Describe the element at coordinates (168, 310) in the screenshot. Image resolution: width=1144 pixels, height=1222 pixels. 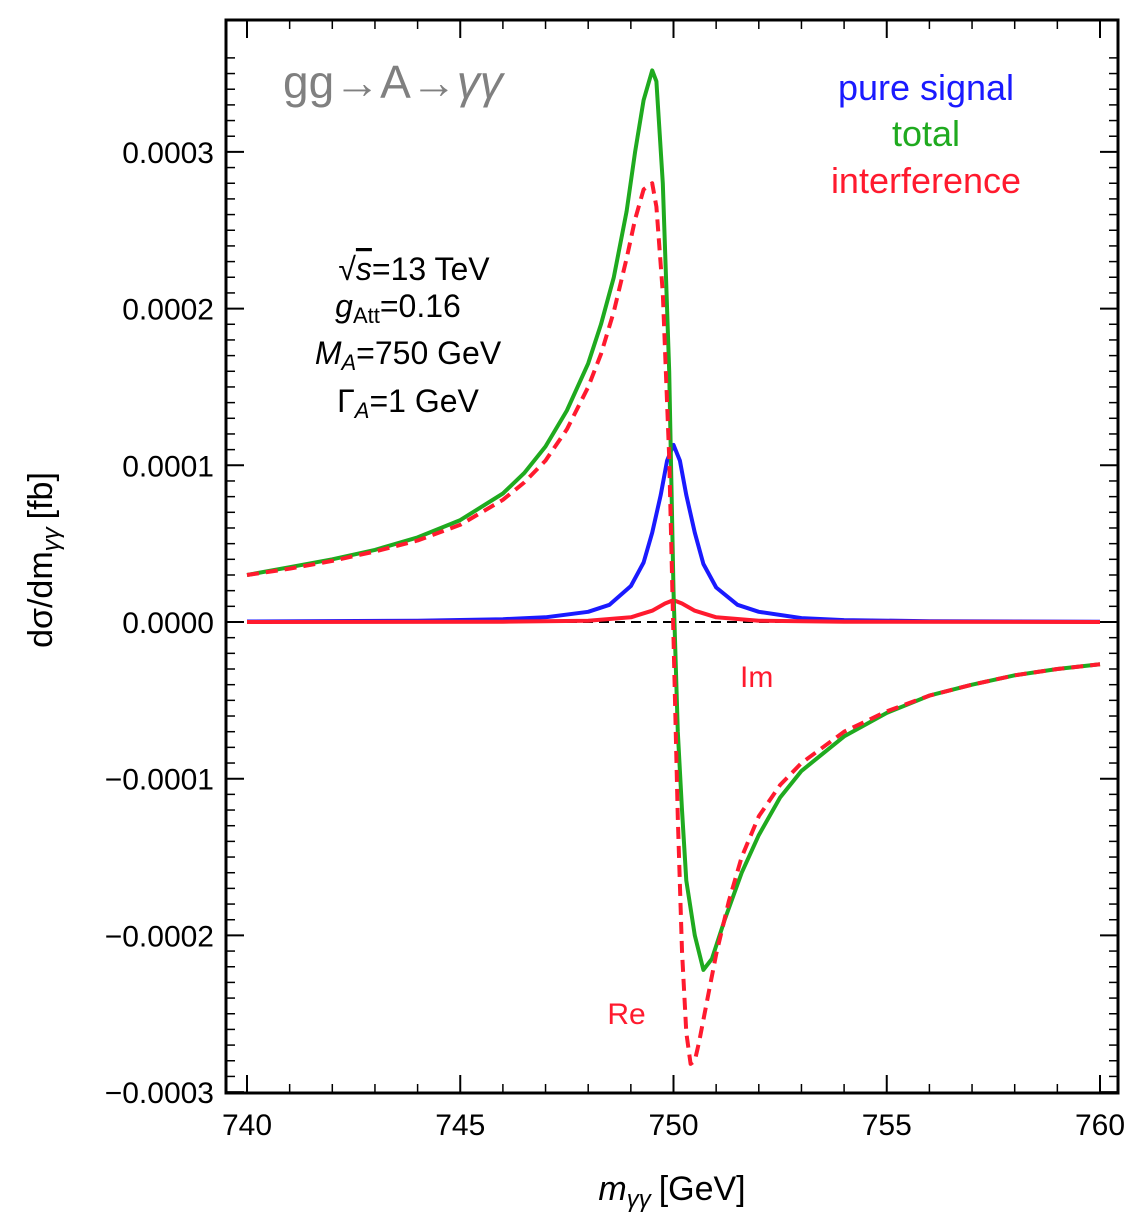
I see `y-tick-label: 0.0002` at that location.